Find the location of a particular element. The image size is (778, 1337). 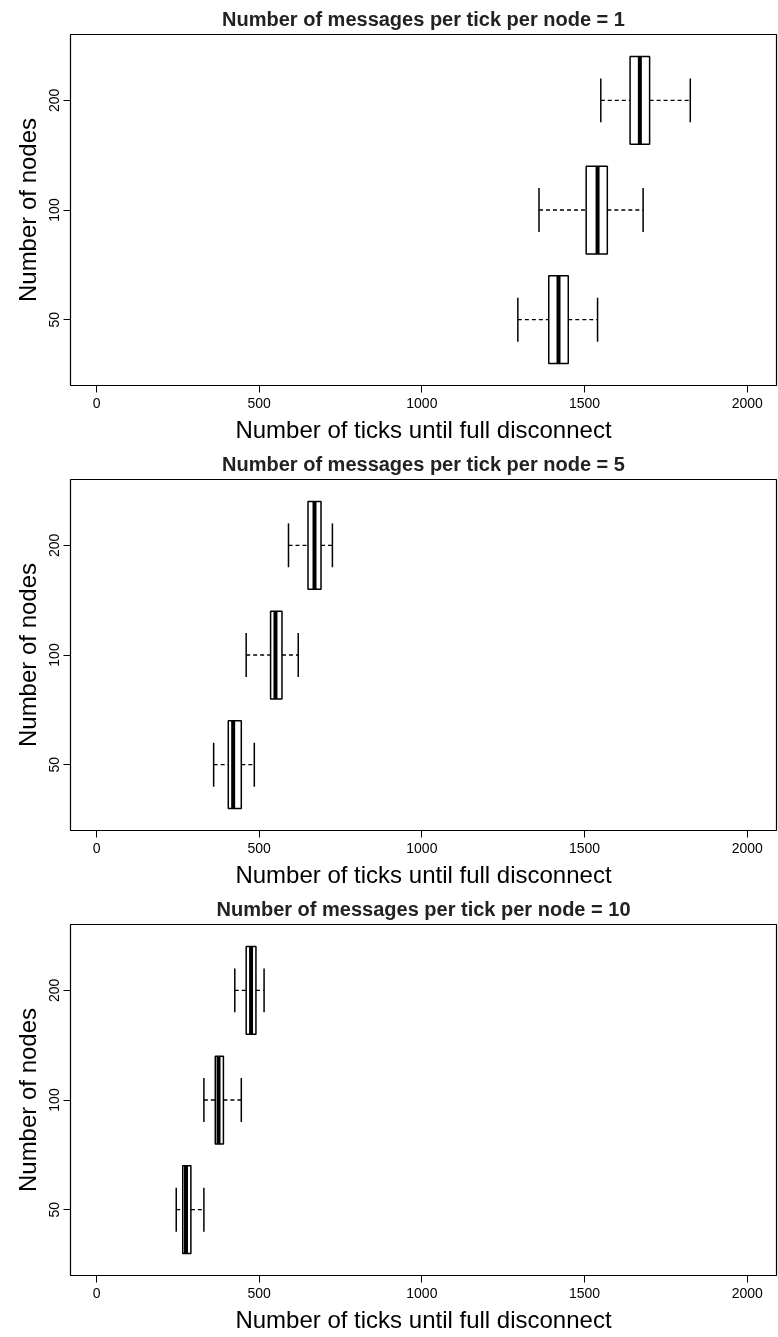

chart-title: Number of messages per tick per node = 10 is located at coordinates (423, 908).